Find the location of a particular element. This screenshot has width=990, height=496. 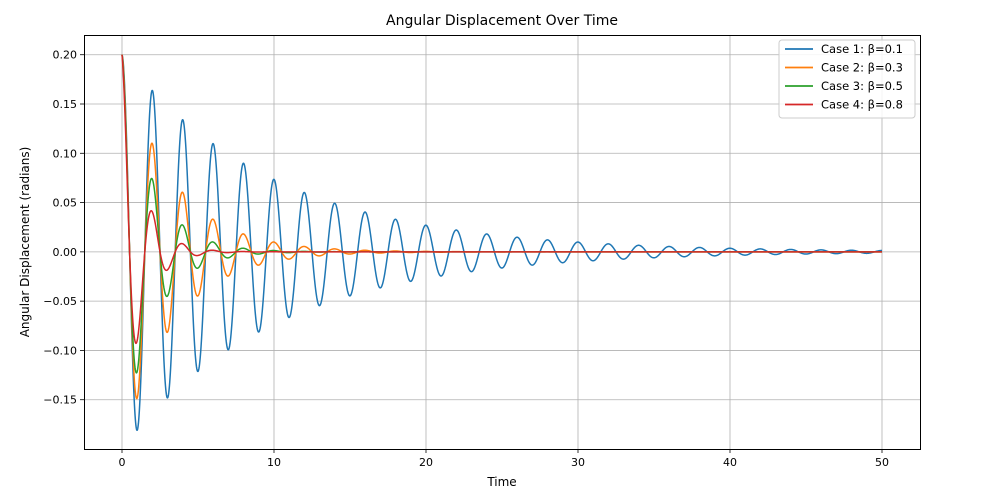

x-tick-label: 50 is located at coordinates (882, 462).